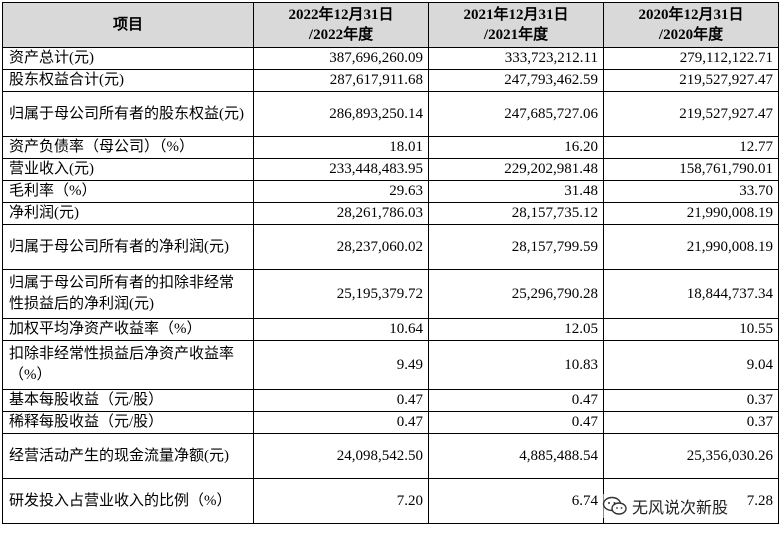 Image resolution: width=780 pixels, height=541 pixels. Describe the element at coordinates (516, 456) in the screenshot. I see `value-2021: 4,885,488.54` at that location.